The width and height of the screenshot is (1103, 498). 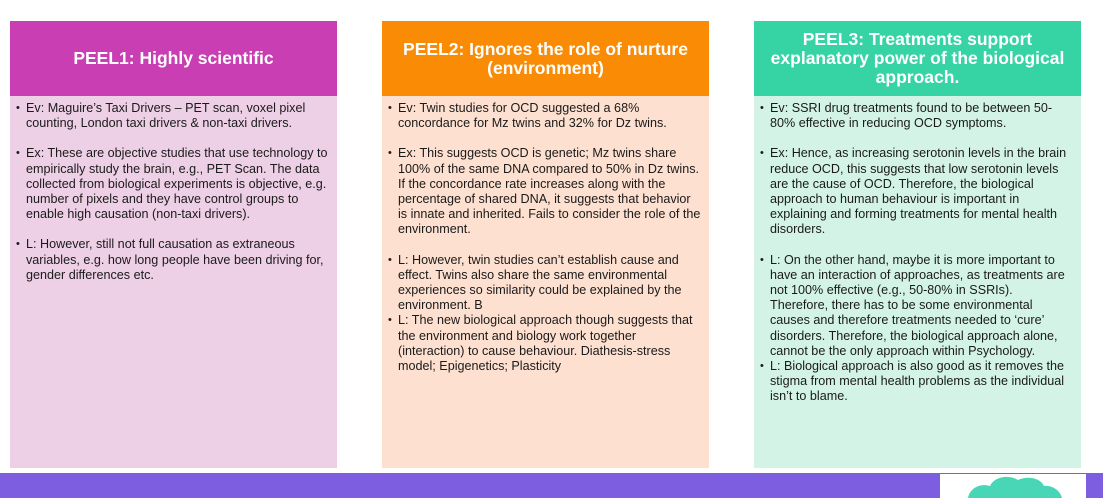 What do you see at coordinates (551, 485) in the screenshot?
I see `bottom-bar` at bounding box center [551, 485].